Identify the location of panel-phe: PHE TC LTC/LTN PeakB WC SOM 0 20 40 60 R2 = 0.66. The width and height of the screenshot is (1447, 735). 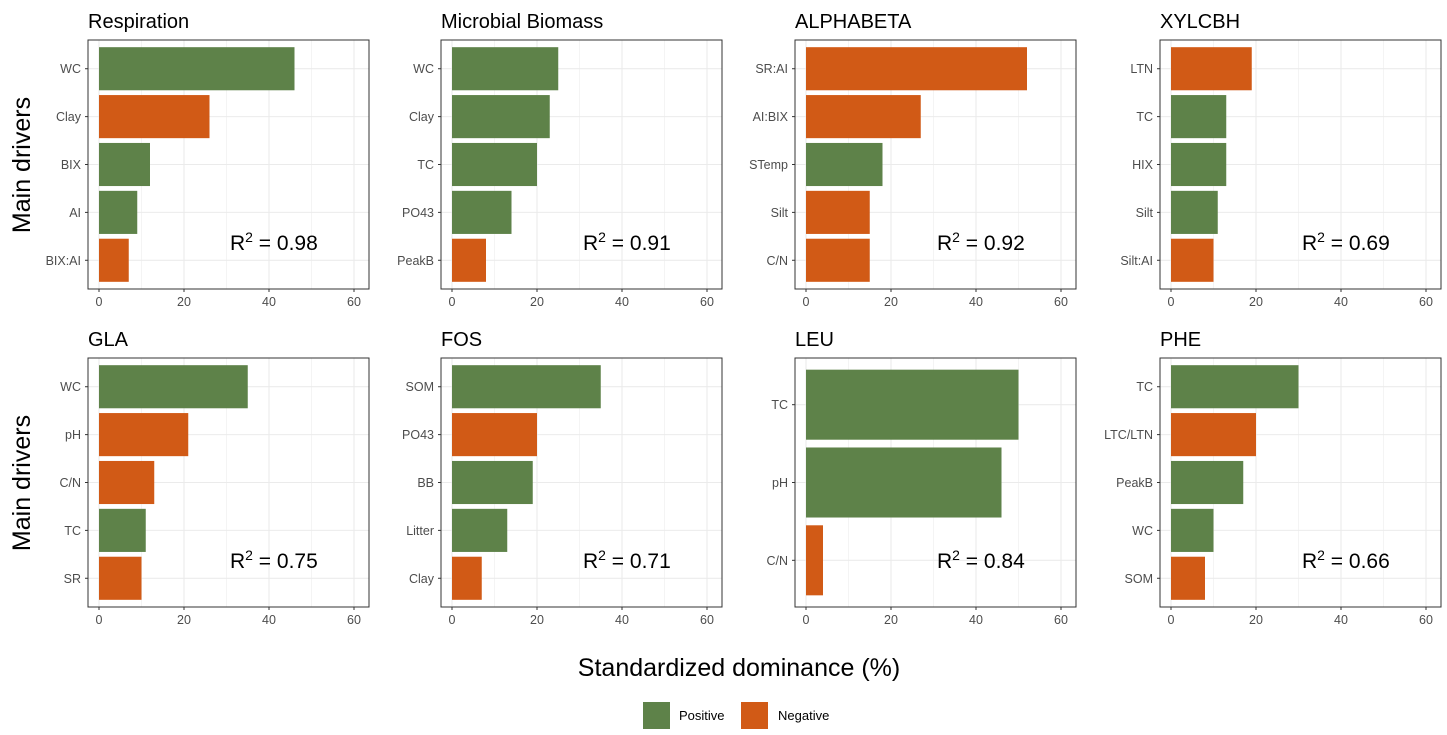
(1273, 478).